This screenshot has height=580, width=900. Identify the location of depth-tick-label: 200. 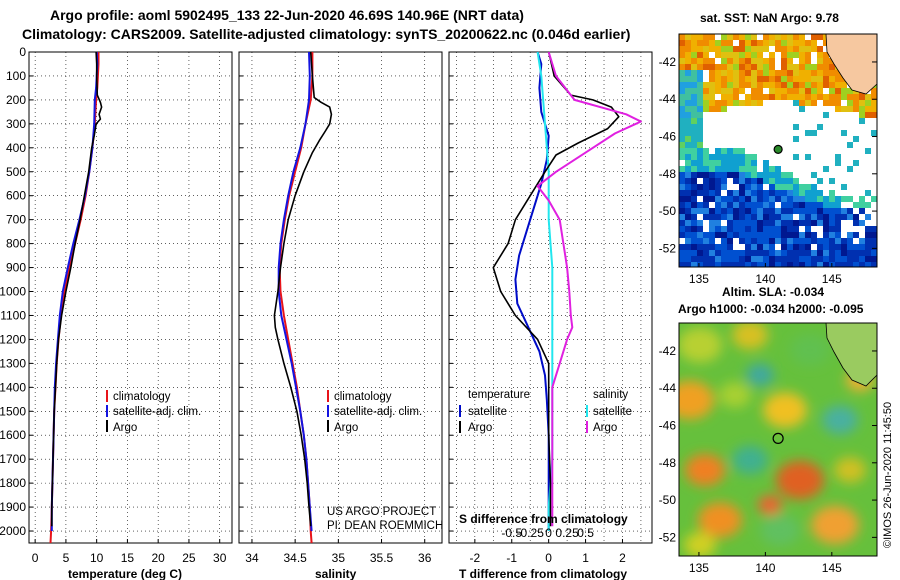
(16, 100).